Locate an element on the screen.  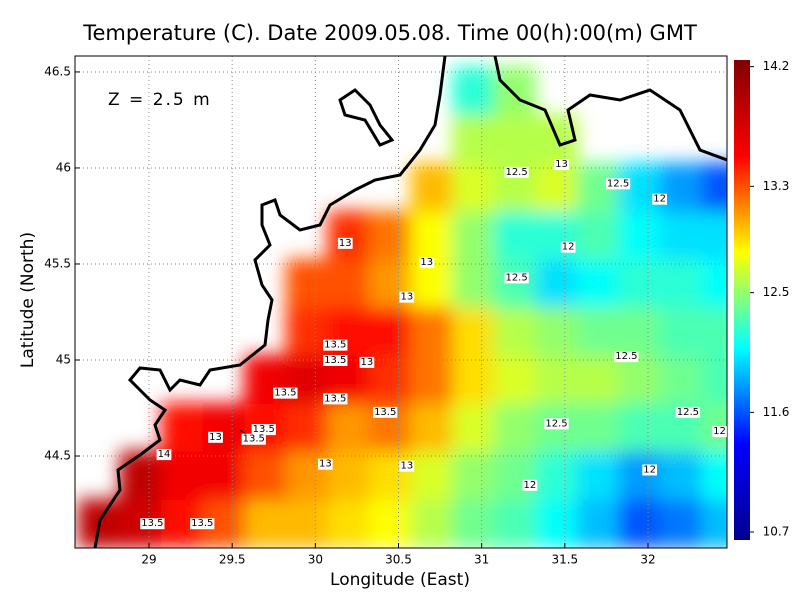
y-axis-label: Latitude (North) is located at coordinates (28, 300).